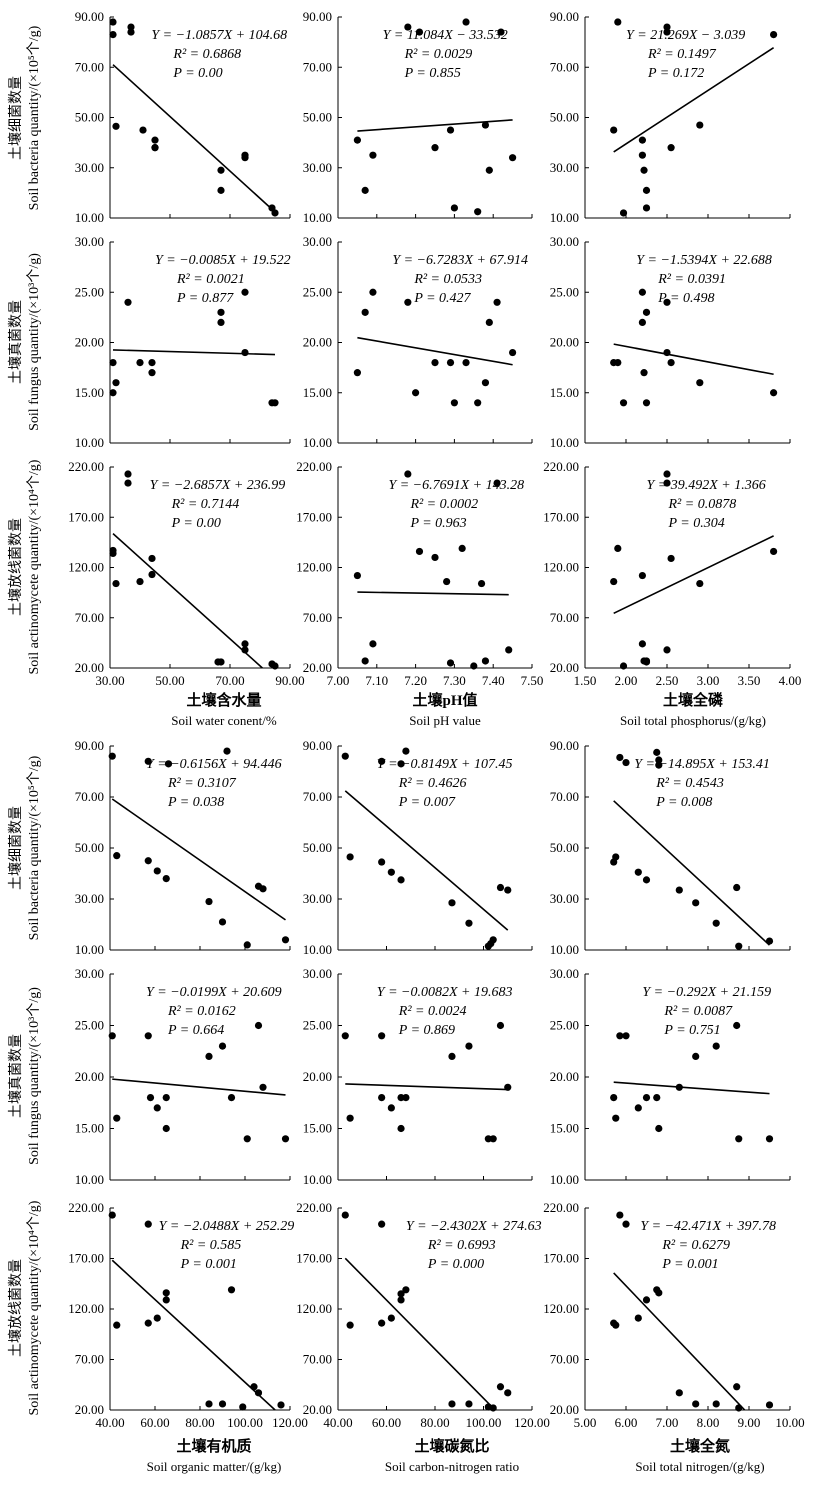 The height and width of the screenshot is (1485, 820). I want to click on x-tick-label: 1.50, so click(585, 680).